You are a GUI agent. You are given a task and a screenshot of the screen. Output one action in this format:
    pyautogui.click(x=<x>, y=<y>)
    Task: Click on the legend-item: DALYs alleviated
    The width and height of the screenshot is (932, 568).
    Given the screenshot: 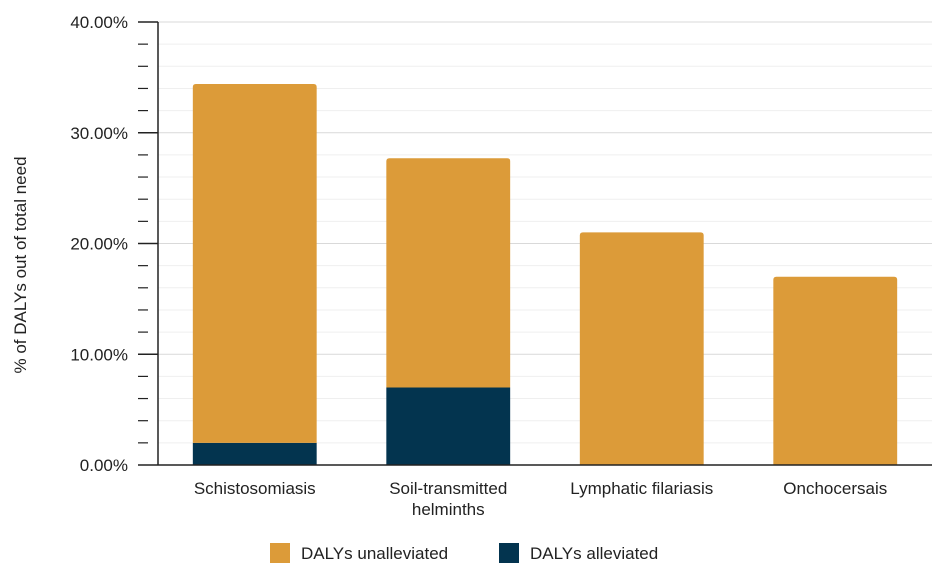 What is the action you would take?
    pyautogui.click(x=578, y=553)
    